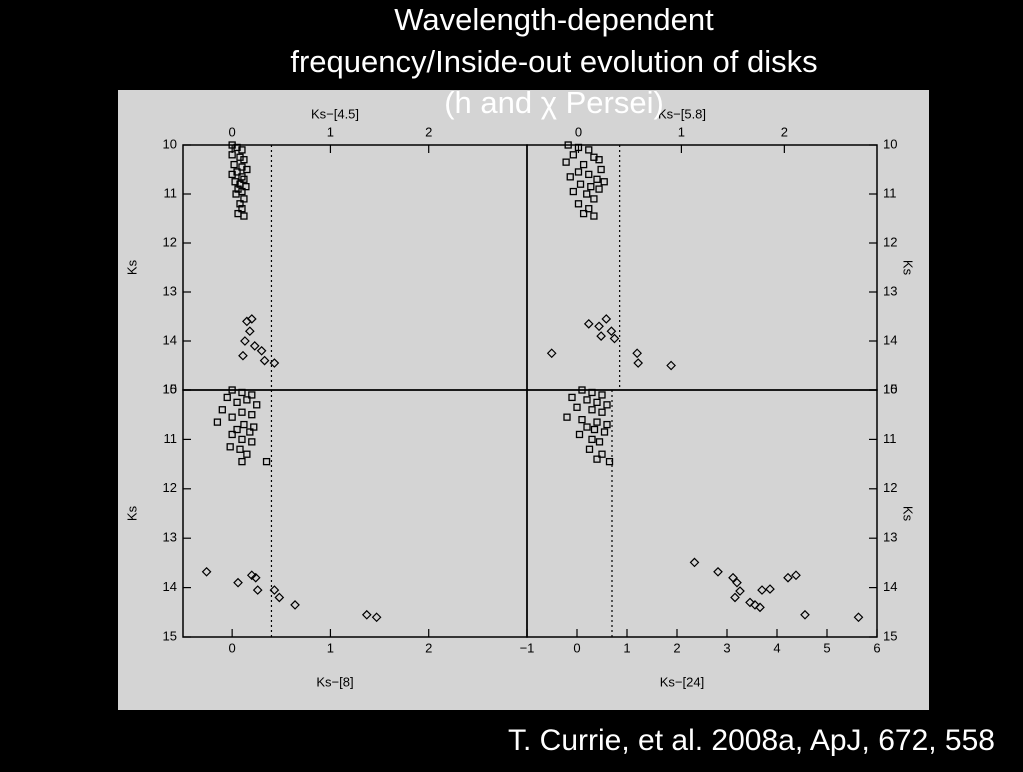 This screenshot has width=1023, height=772. Describe the element at coordinates (554, 19) in the screenshot. I see `title-line: Wavelength-dependent` at that location.